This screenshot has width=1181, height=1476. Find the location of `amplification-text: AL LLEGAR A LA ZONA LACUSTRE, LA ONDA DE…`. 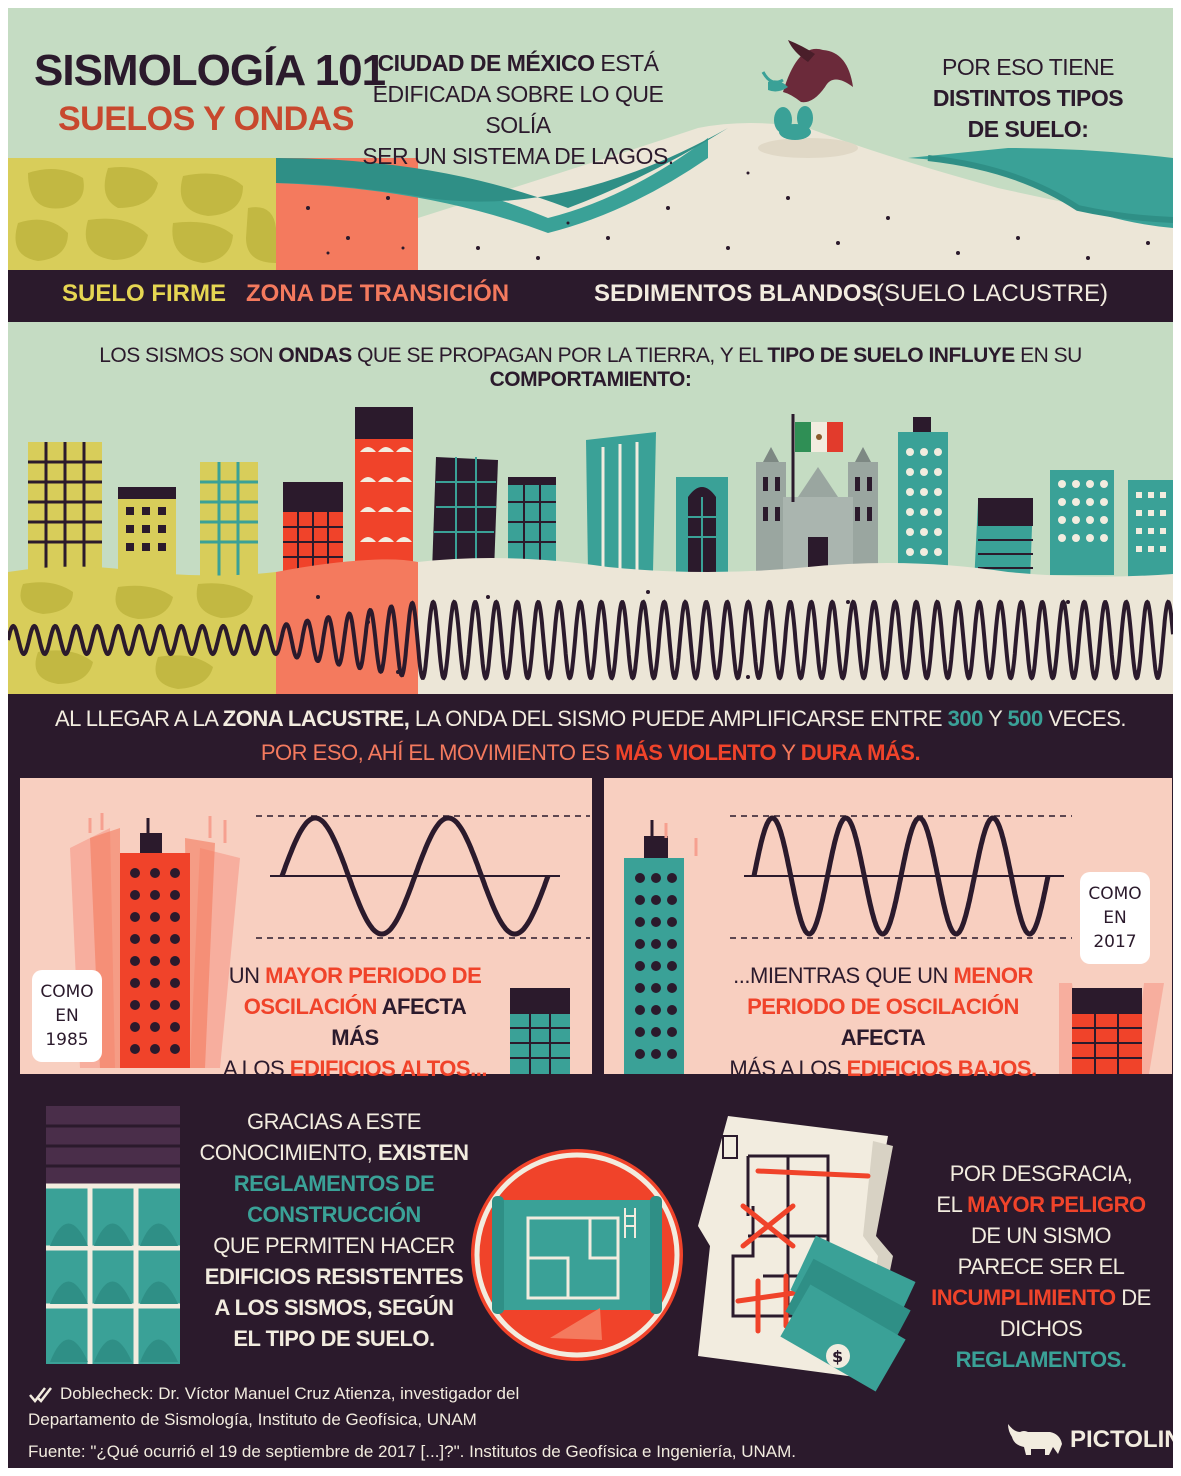

amplification-text: AL LLEGAR A LA ZONA LACUSTRE, LA ONDA DE… is located at coordinates (590, 736).